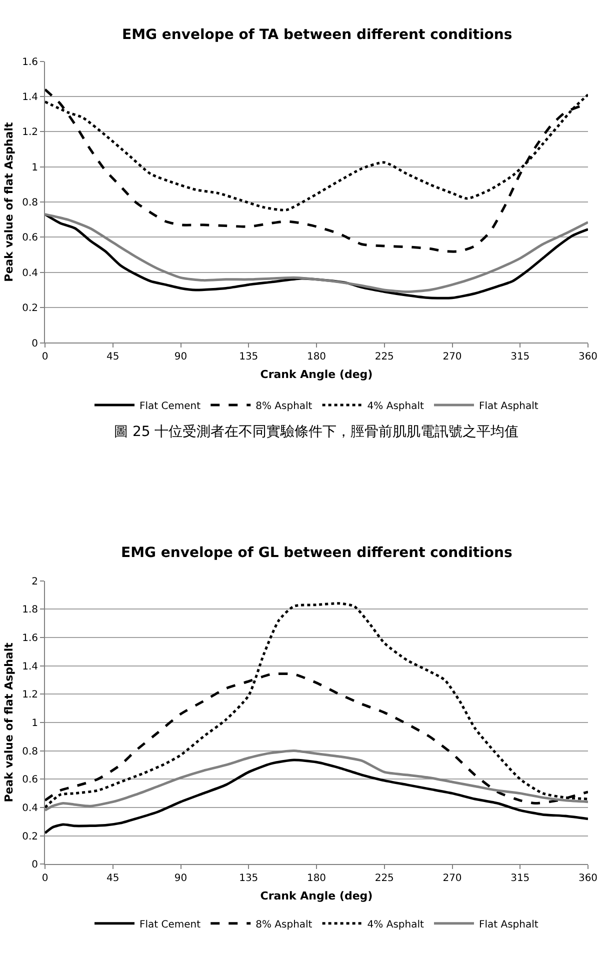 Image resolution: width=600 pixels, height=965 pixels. What do you see at coordinates (35, 582) in the screenshot?
I see `y-tick-label: 2` at bounding box center [35, 582].